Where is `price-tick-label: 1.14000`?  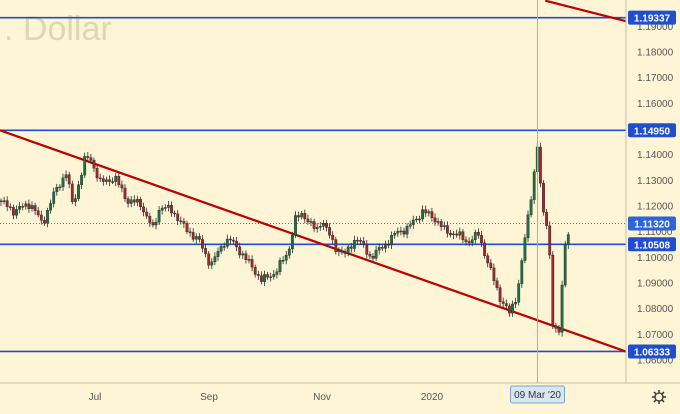
price-tick-label: 1.14000 is located at coordinates (655, 155).